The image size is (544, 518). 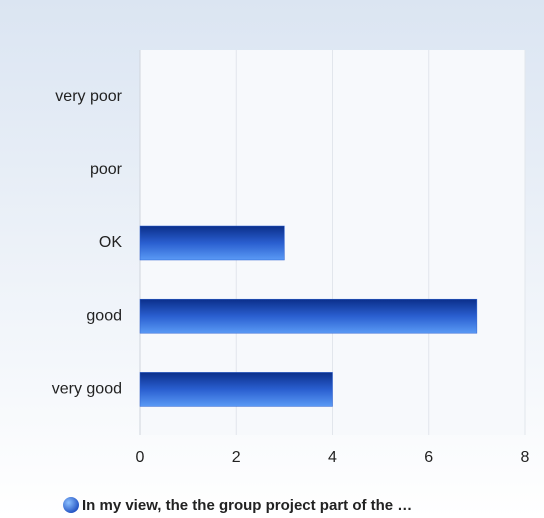 I want to click on y-tick-label: good, so click(x=104, y=315).